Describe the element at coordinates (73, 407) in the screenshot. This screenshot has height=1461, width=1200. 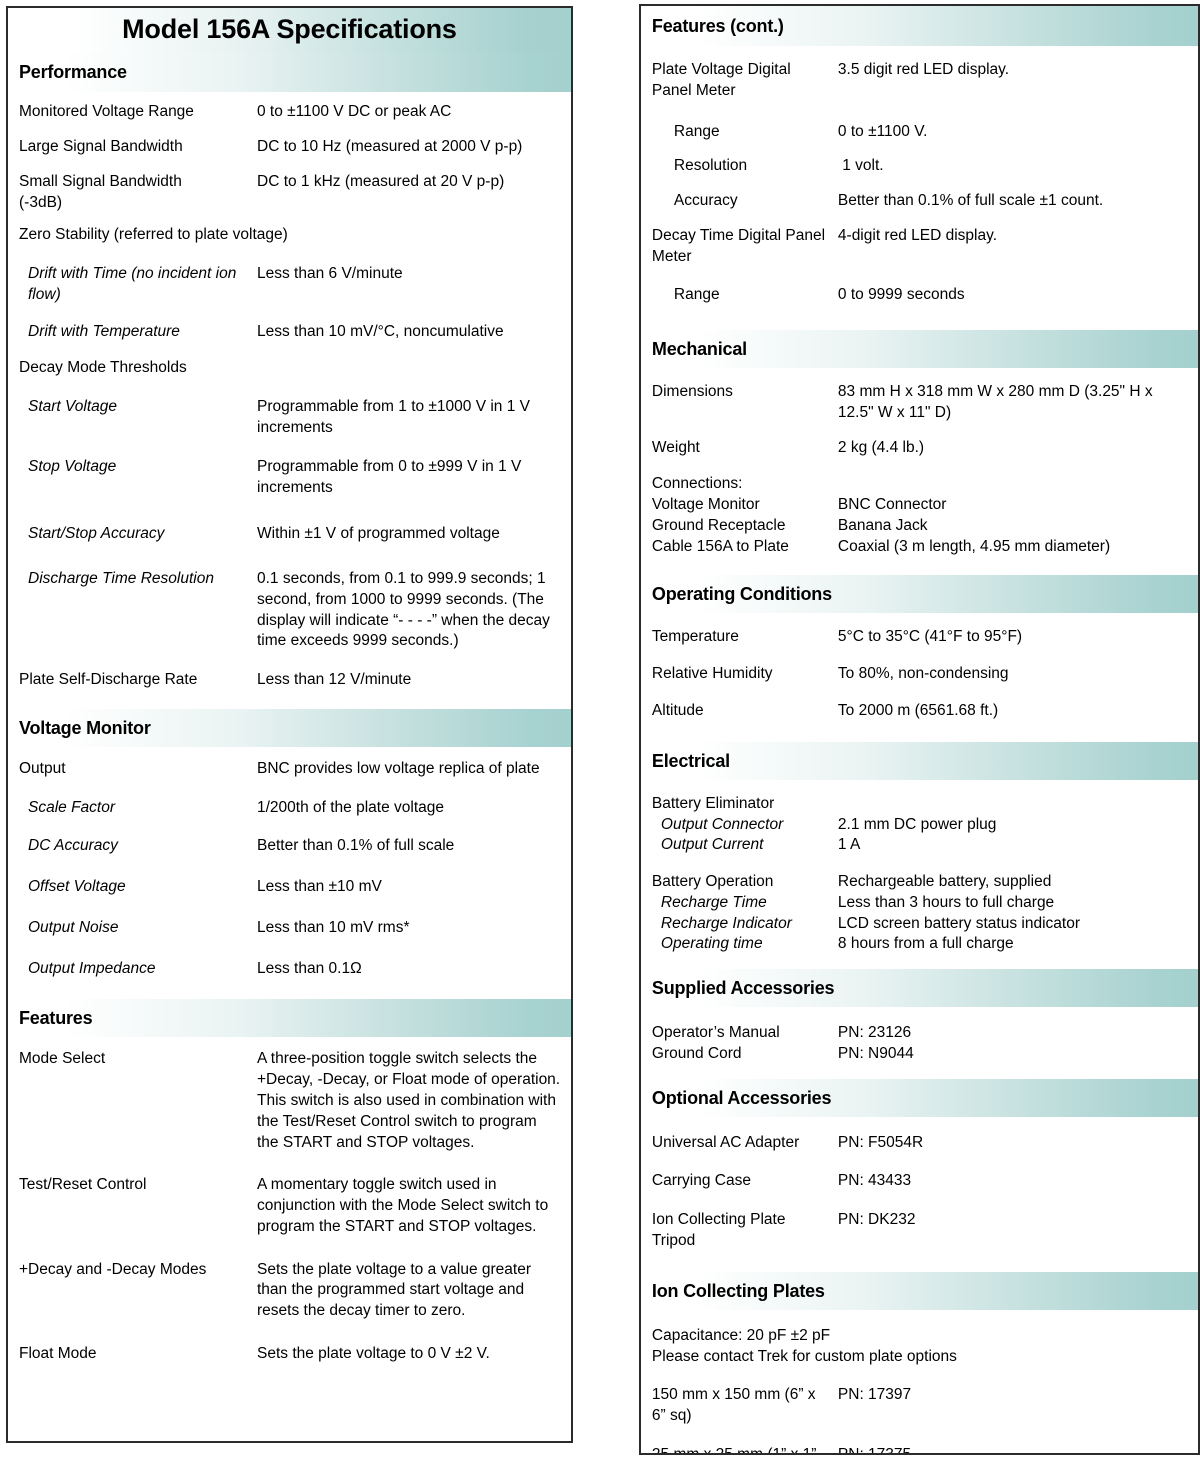
I see `row-label: Start Voltage` at that location.